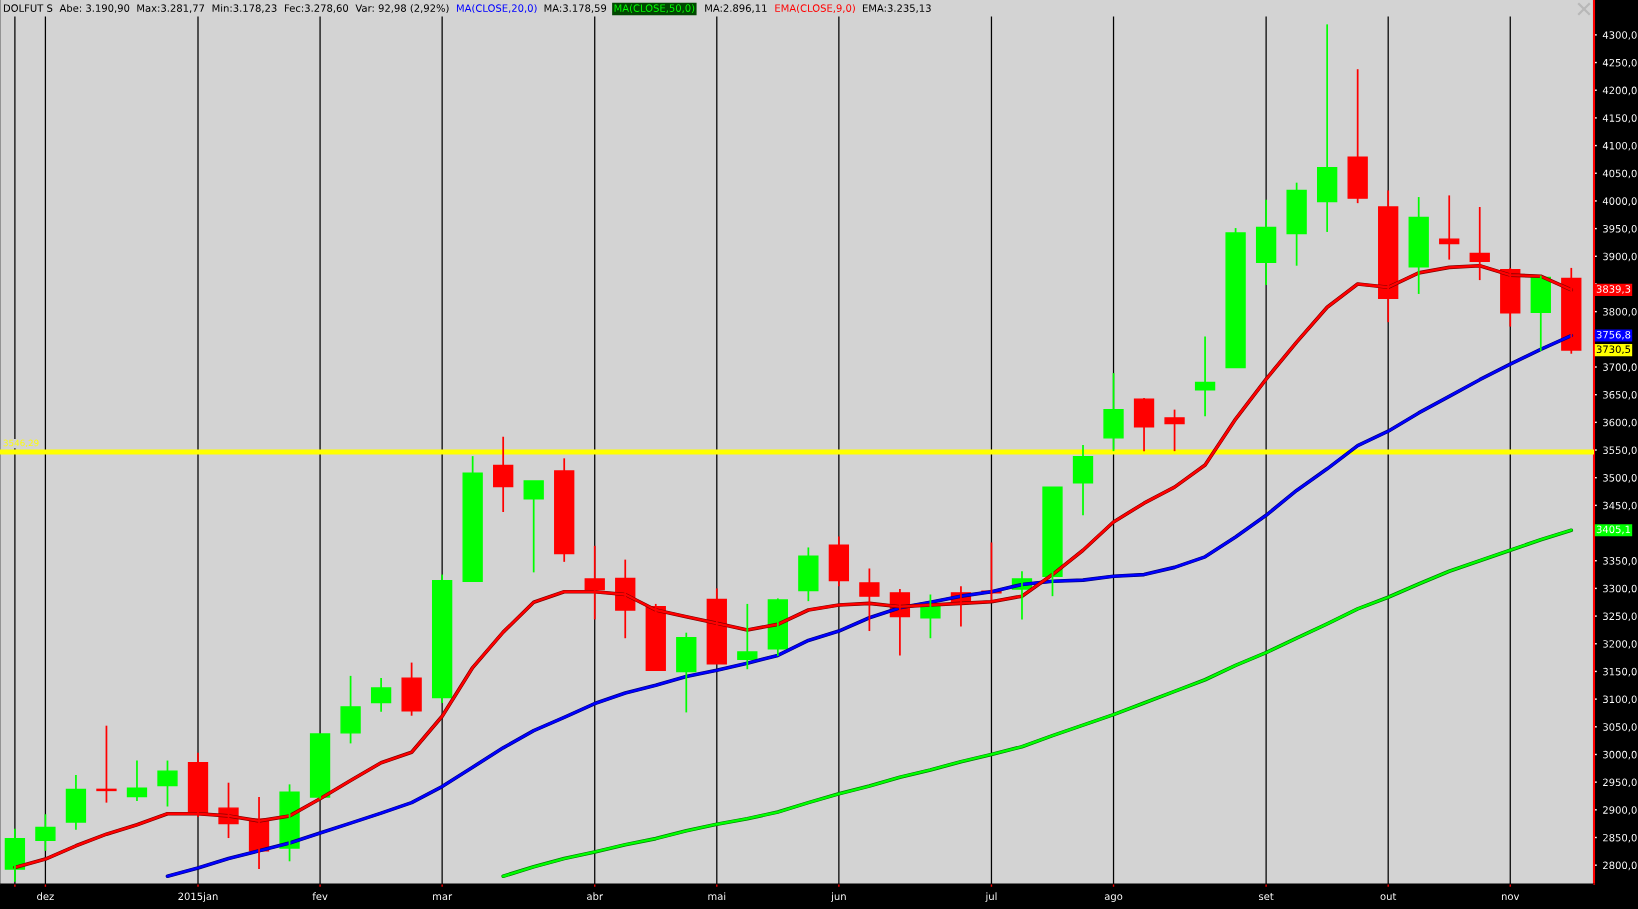 The height and width of the screenshot is (909, 1638). Describe the element at coordinates (1620, 727) in the screenshot. I see `y-tick-label: 3050,0` at that location.